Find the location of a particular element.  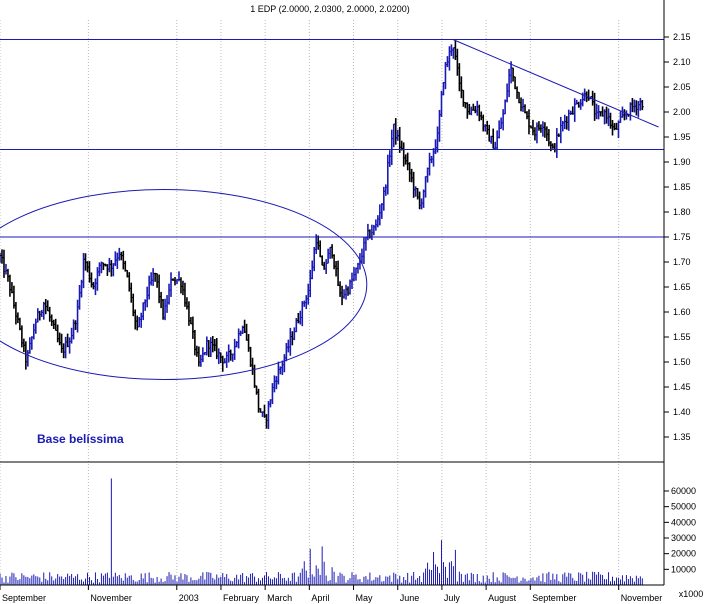

time-tick-label: August is located at coordinates (502, 598).